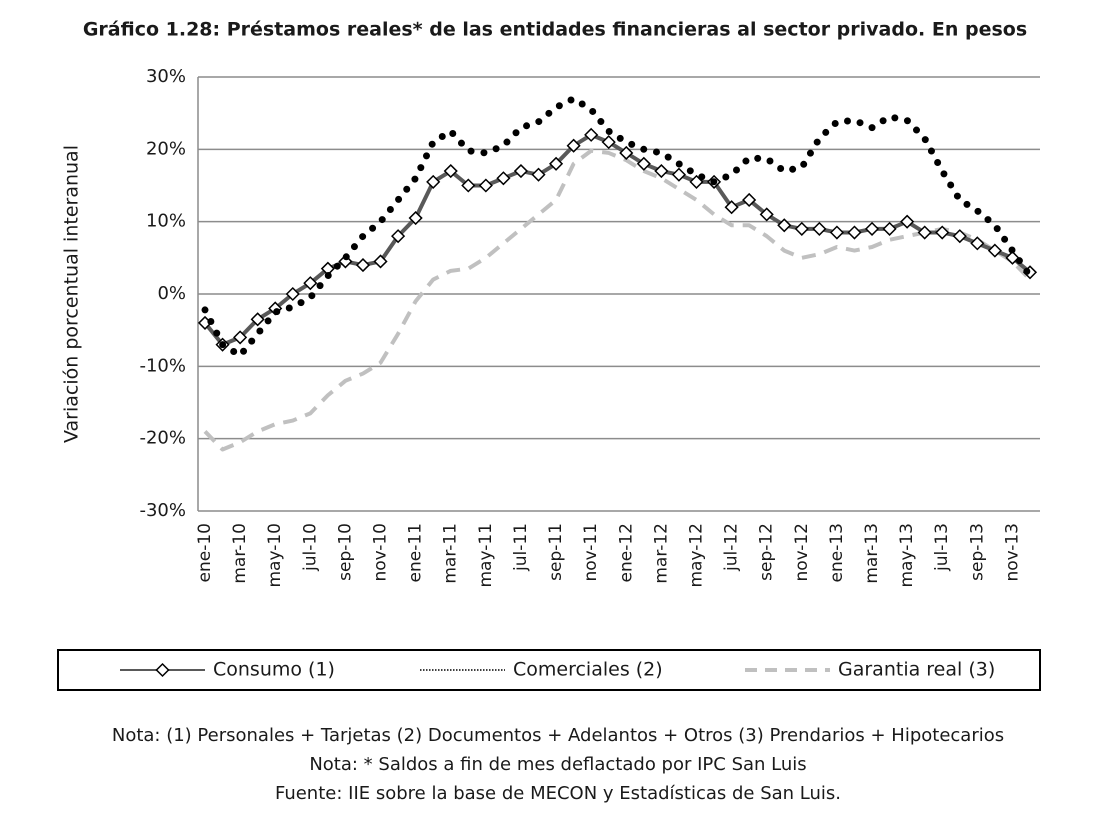 This screenshot has height=822, width=1110. I want to click on x-tick-label: ene-12, so click(626, 552).